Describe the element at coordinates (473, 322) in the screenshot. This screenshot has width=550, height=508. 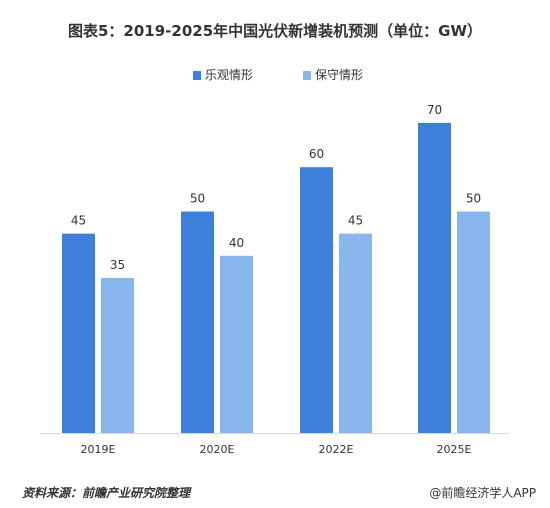
I see `bar-conservative-2025E` at that location.